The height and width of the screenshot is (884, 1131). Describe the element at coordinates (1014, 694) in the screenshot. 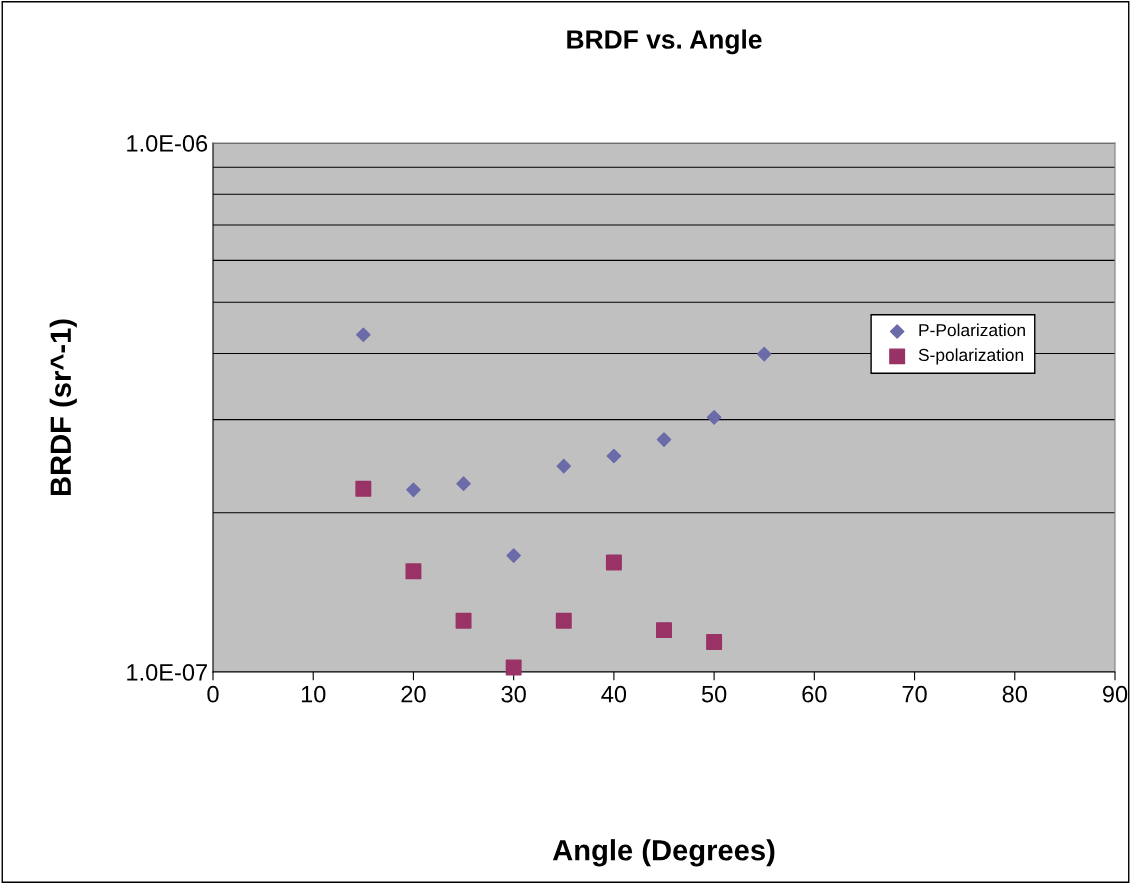

I see `x-tick-label: 80` at that location.